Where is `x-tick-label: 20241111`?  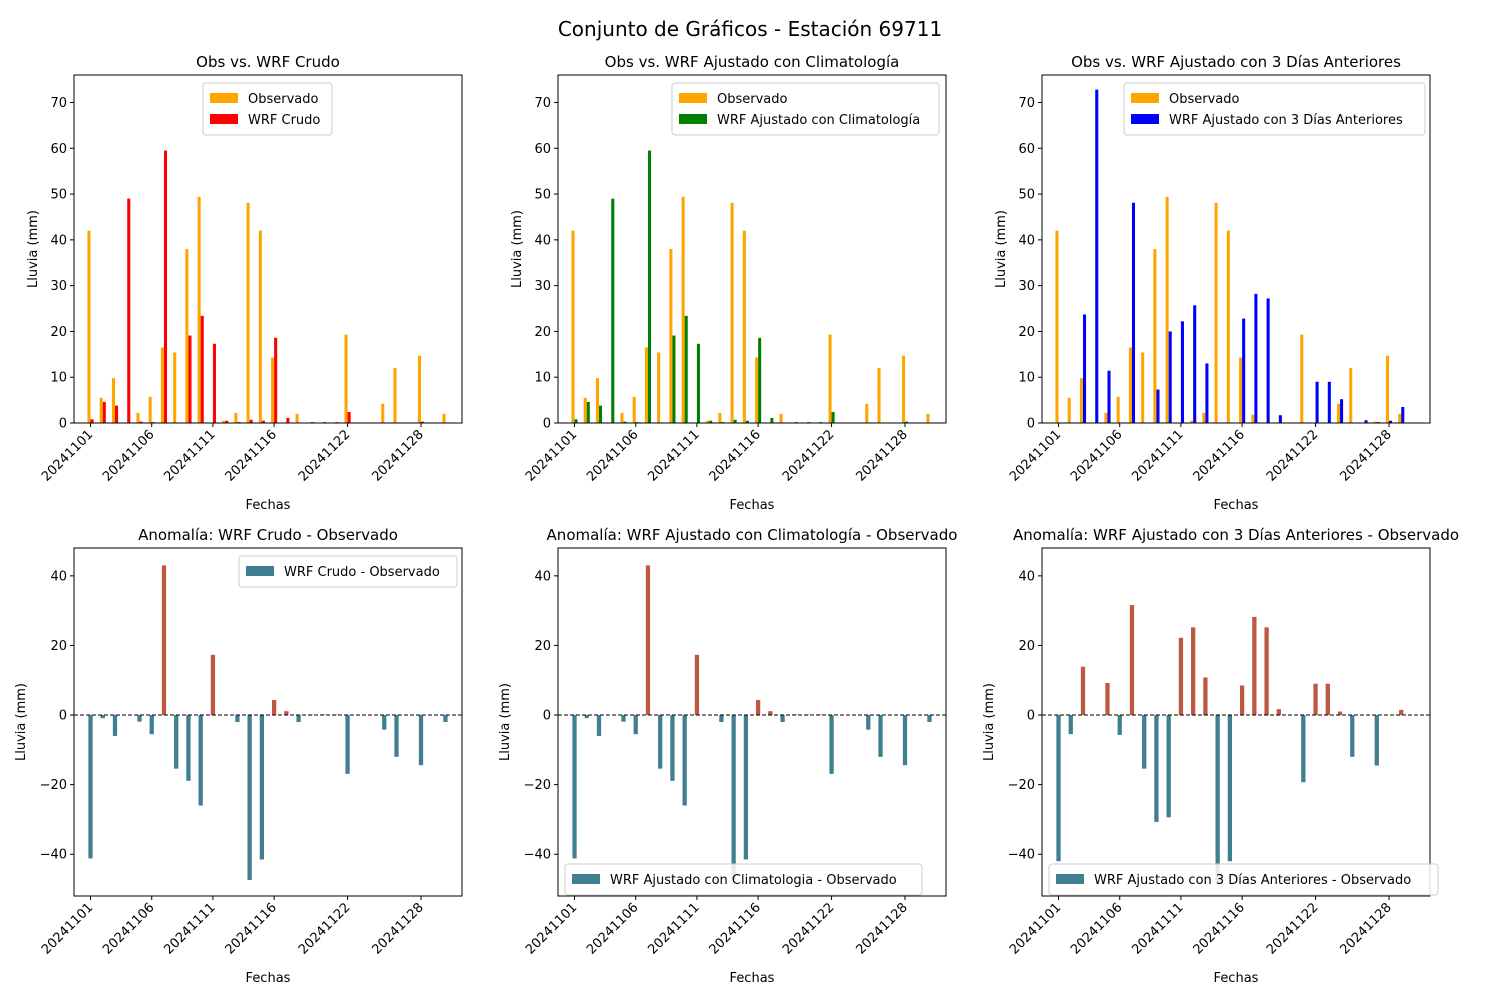 x-tick-label: 20241111 is located at coordinates (673, 455).